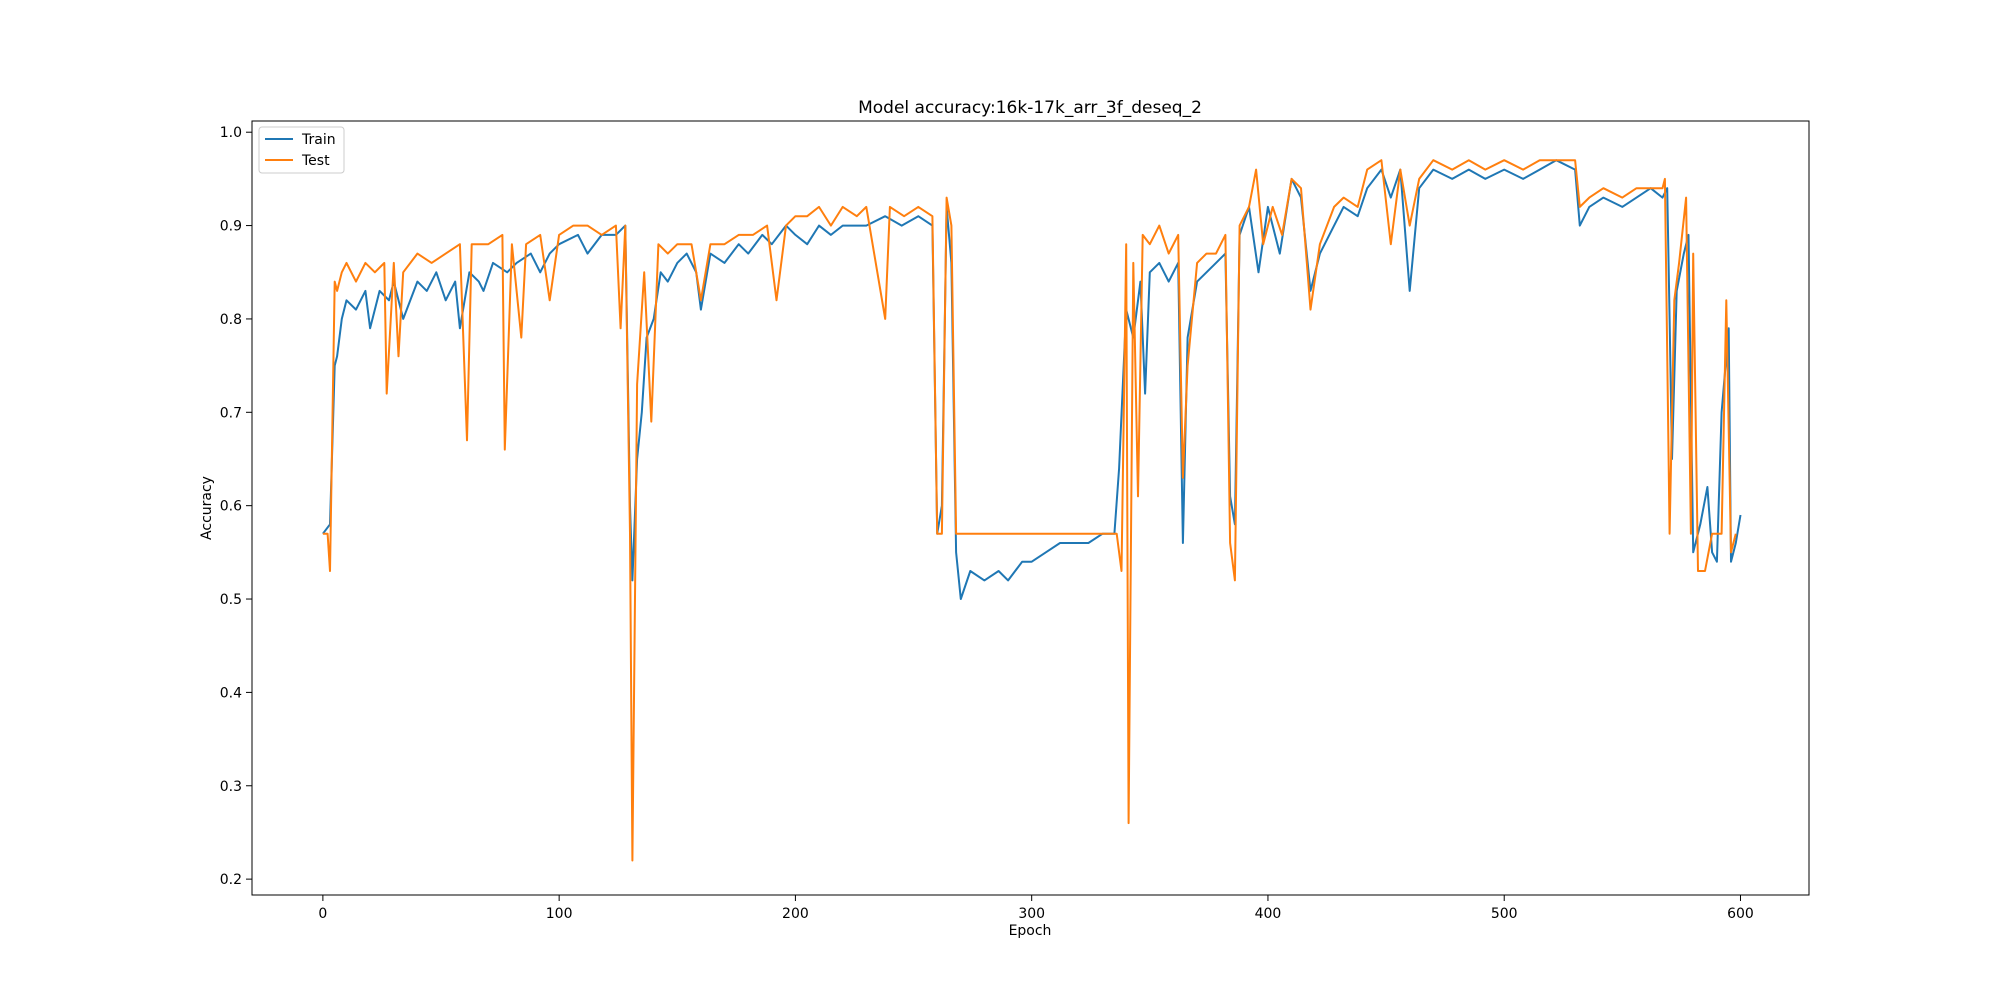 The width and height of the screenshot is (2000, 1000). What do you see at coordinates (231, 413) in the screenshot?
I see `y-tick-label: 0.7` at bounding box center [231, 413].